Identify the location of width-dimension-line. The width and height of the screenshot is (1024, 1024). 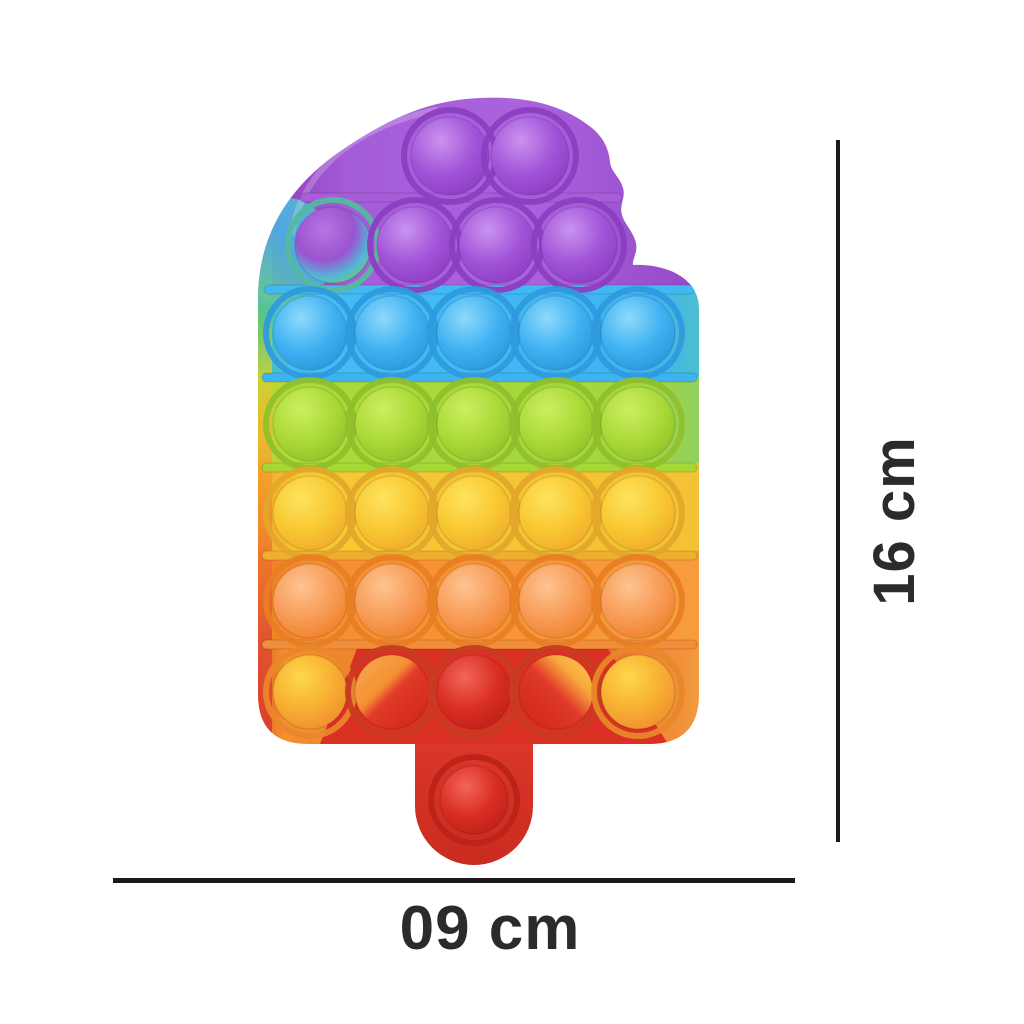
(454, 880).